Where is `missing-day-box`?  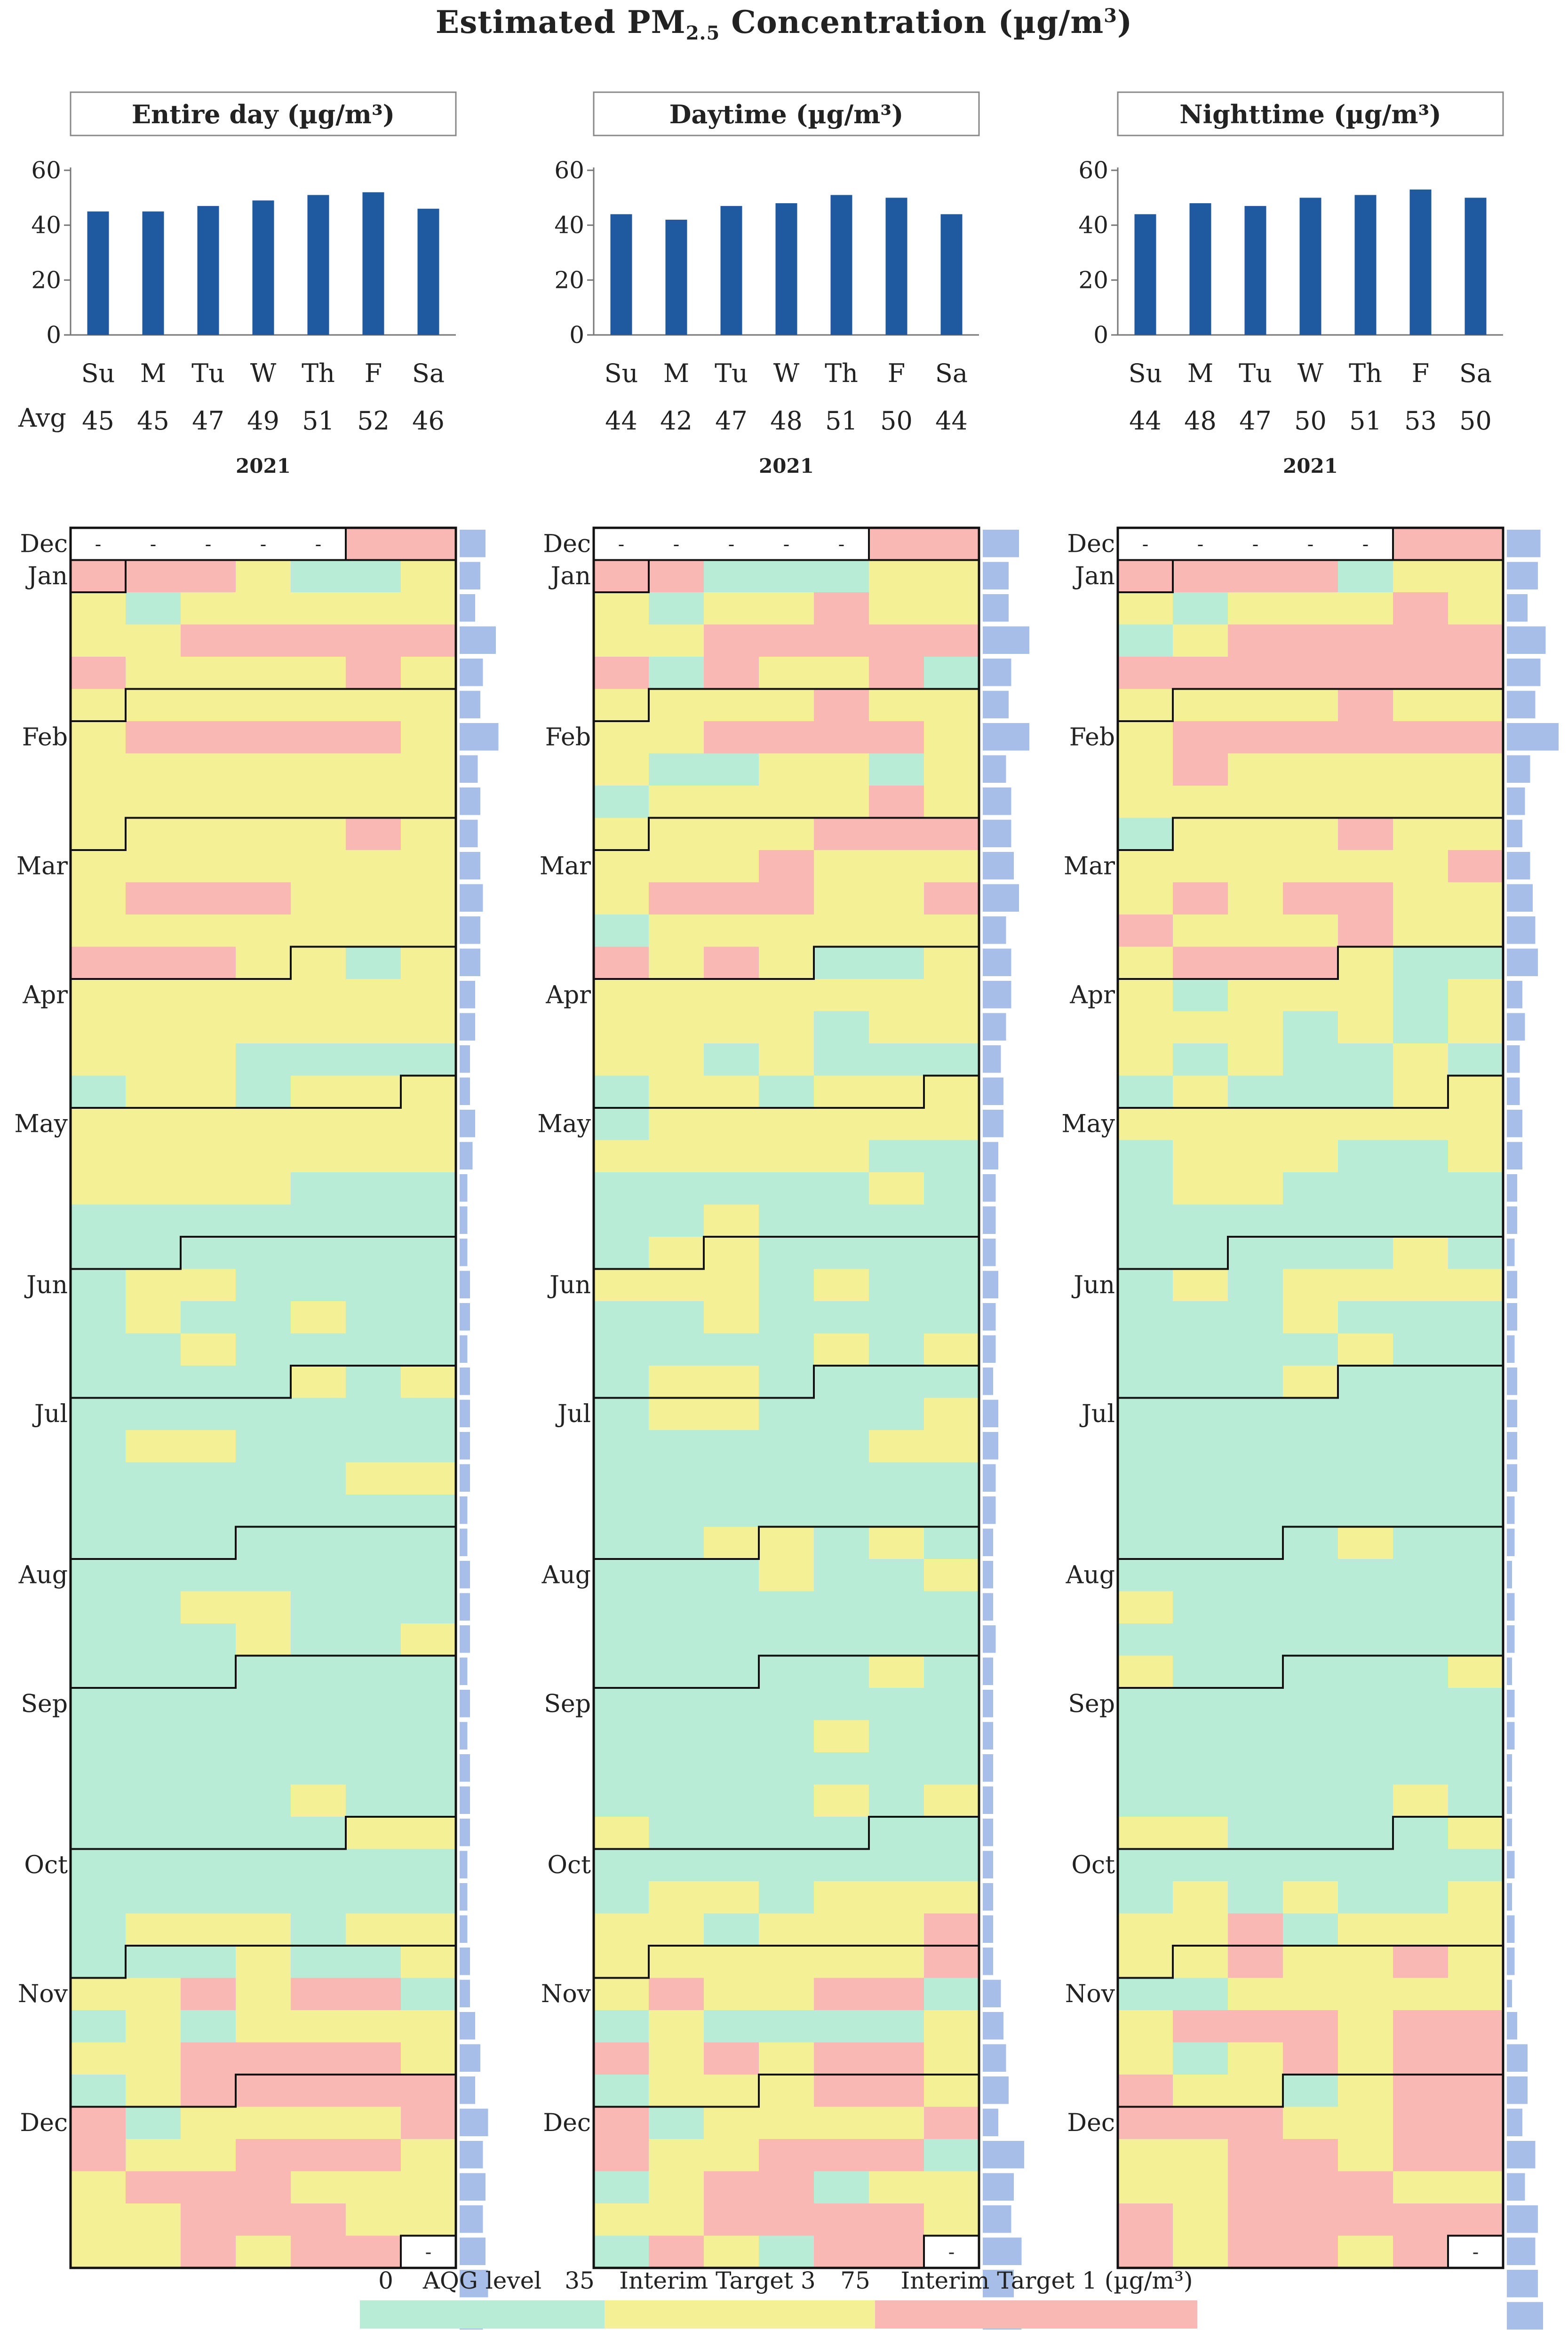 missing-day-box is located at coordinates (951, 2252).